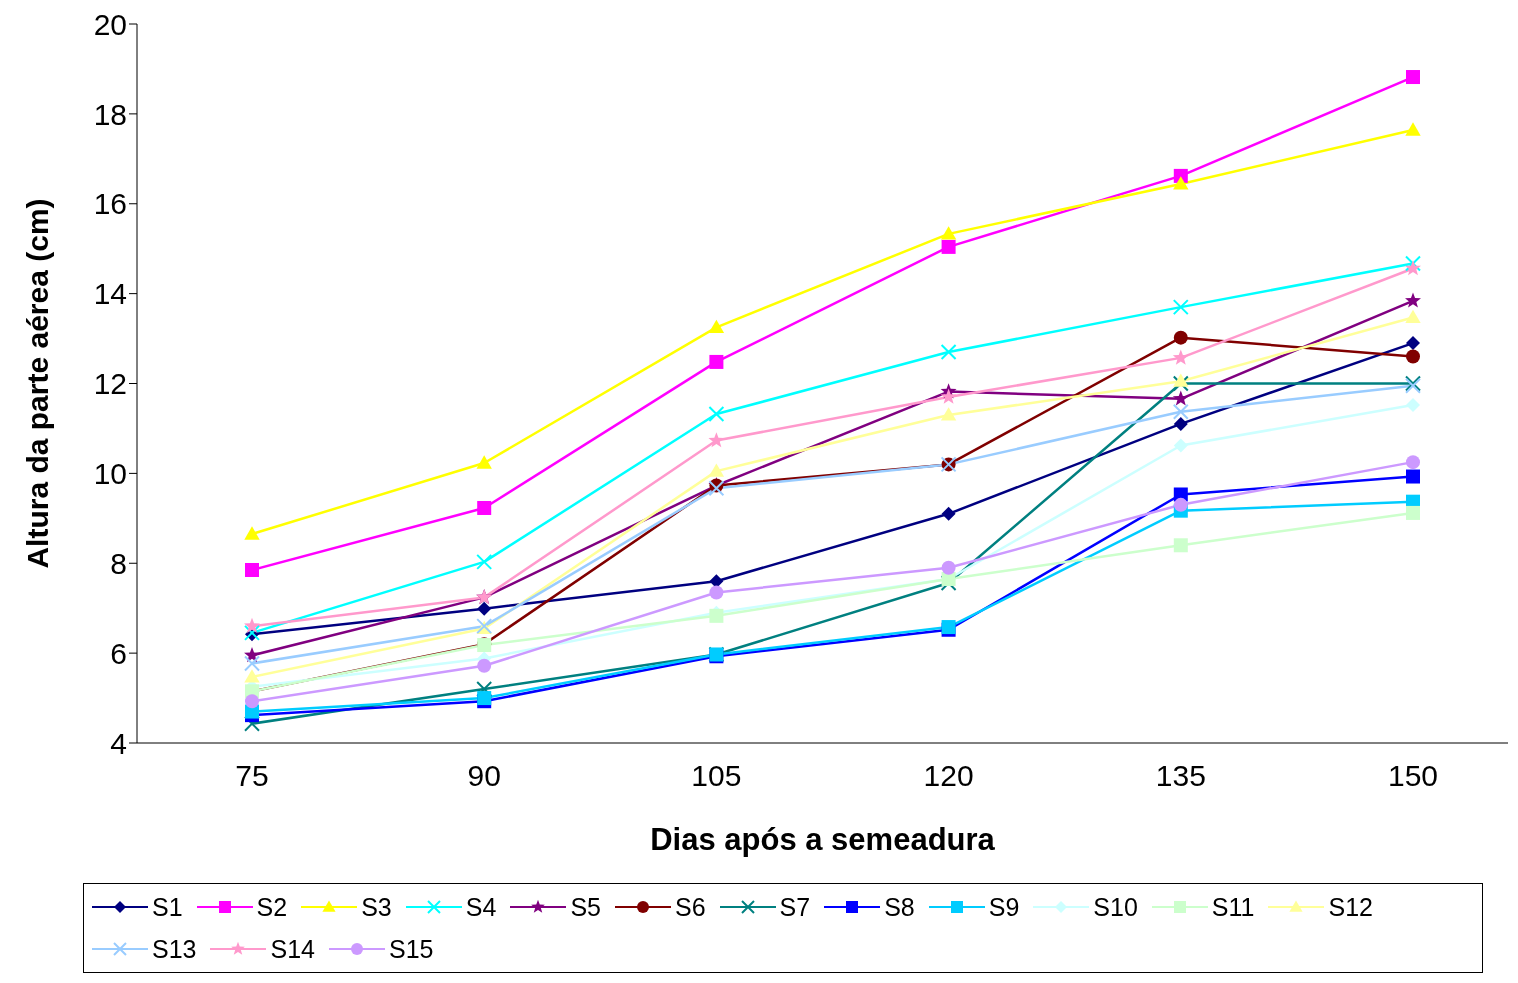  I want to click on legend-label: S15, so click(411, 949).